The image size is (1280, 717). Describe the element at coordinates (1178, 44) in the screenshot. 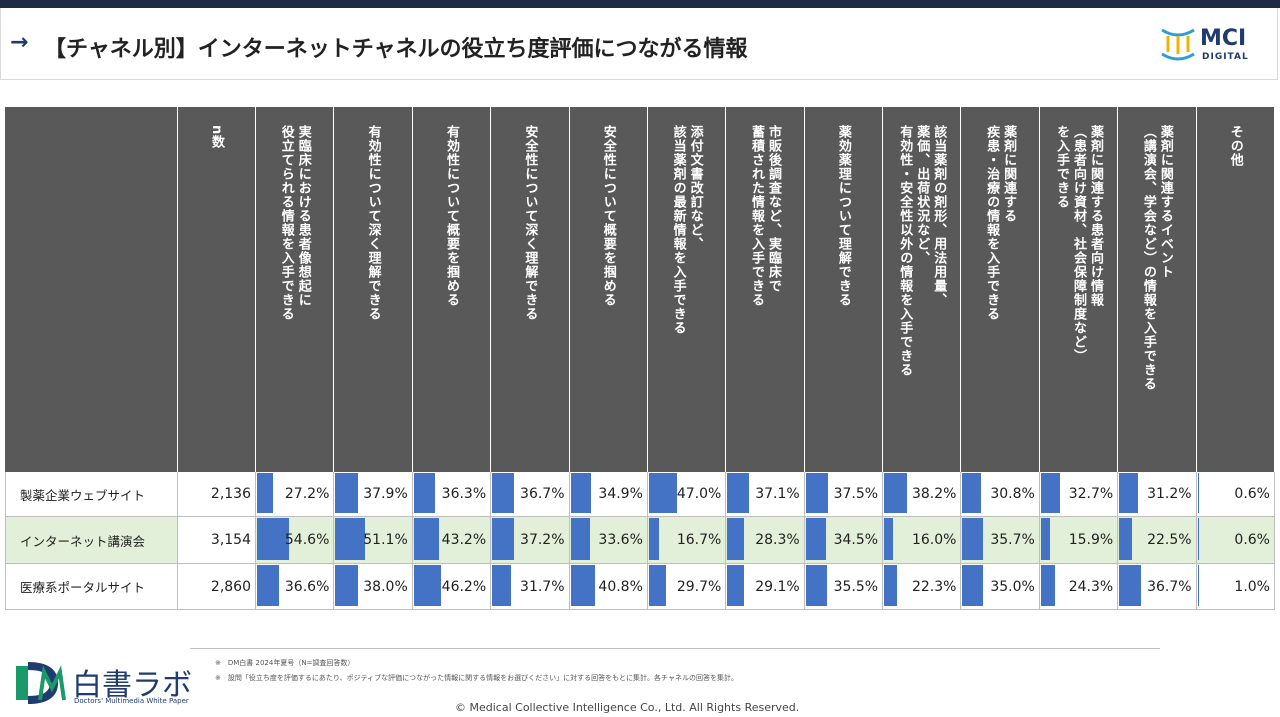

I see `mci-logo-icon` at that location.